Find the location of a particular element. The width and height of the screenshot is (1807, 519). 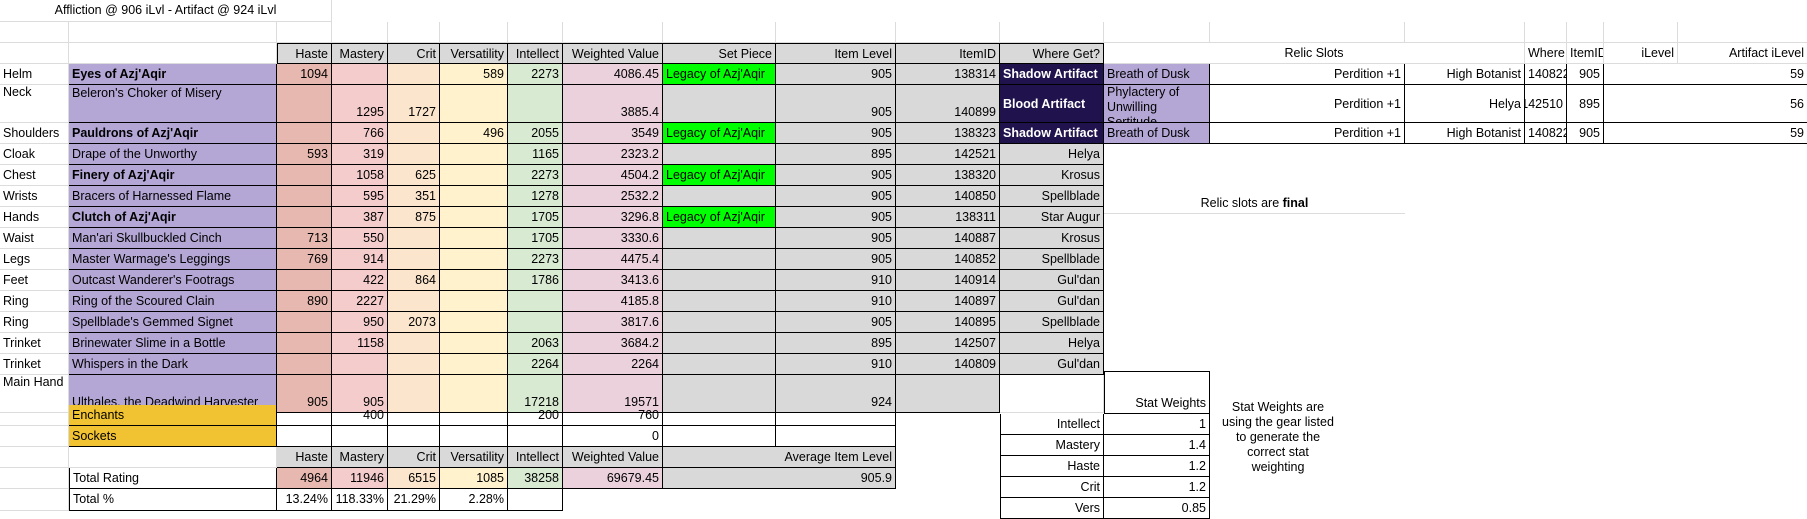

total-haste: 4964 is located at coordinates (304, 478).